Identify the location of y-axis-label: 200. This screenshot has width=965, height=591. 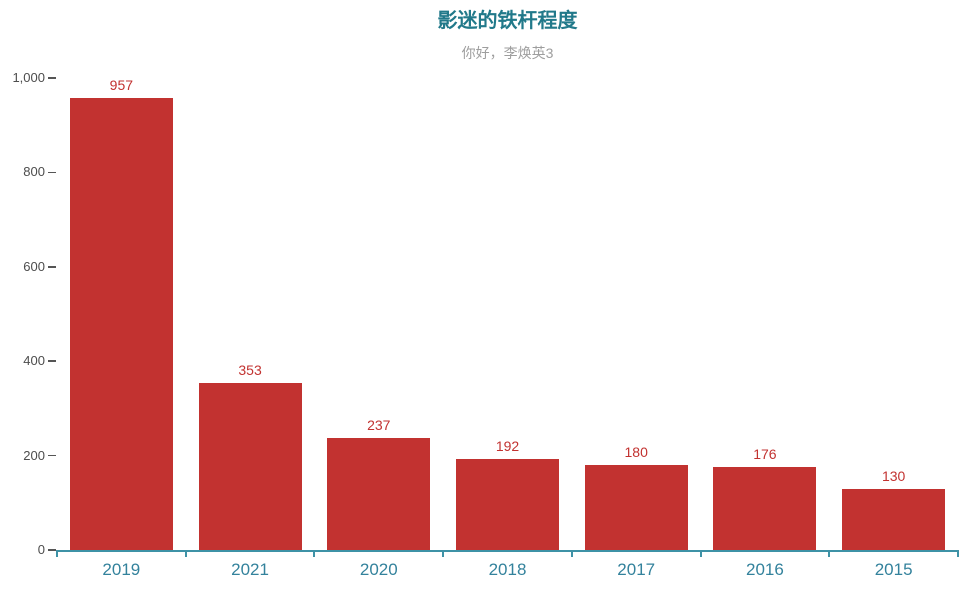
(34, 455).